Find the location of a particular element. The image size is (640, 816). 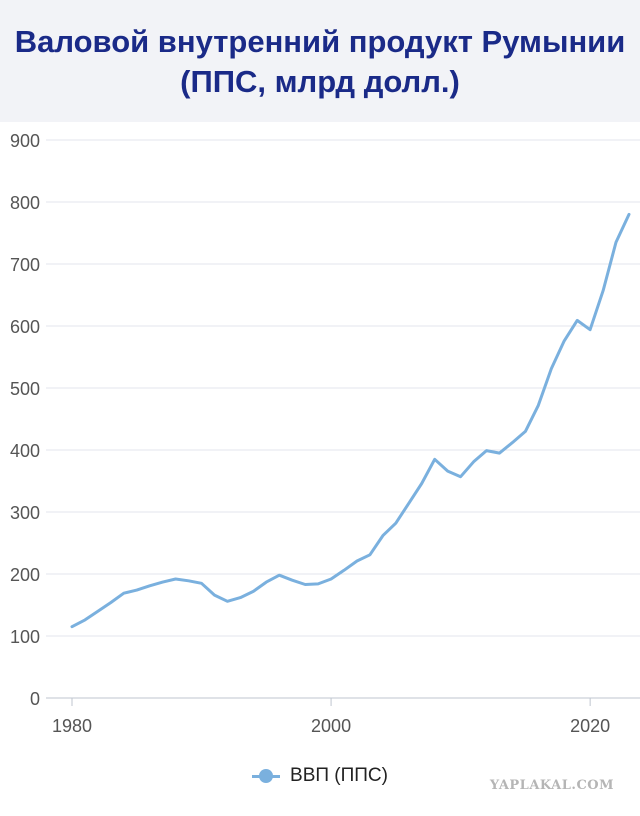

title-band is located at coordinates (320, 61).